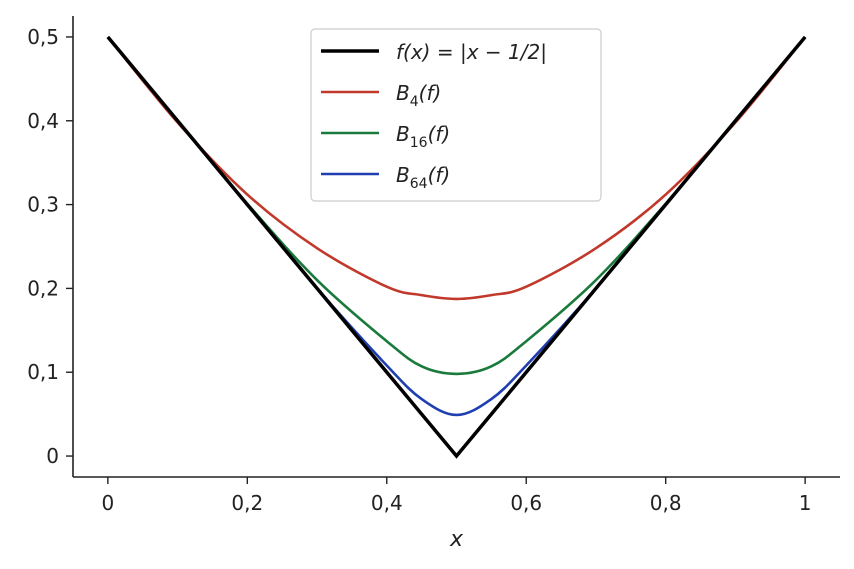  Describe the element at coordinates (423, 136) in the screenshot. I see `legend-entry-label: B16(f)` at that location.